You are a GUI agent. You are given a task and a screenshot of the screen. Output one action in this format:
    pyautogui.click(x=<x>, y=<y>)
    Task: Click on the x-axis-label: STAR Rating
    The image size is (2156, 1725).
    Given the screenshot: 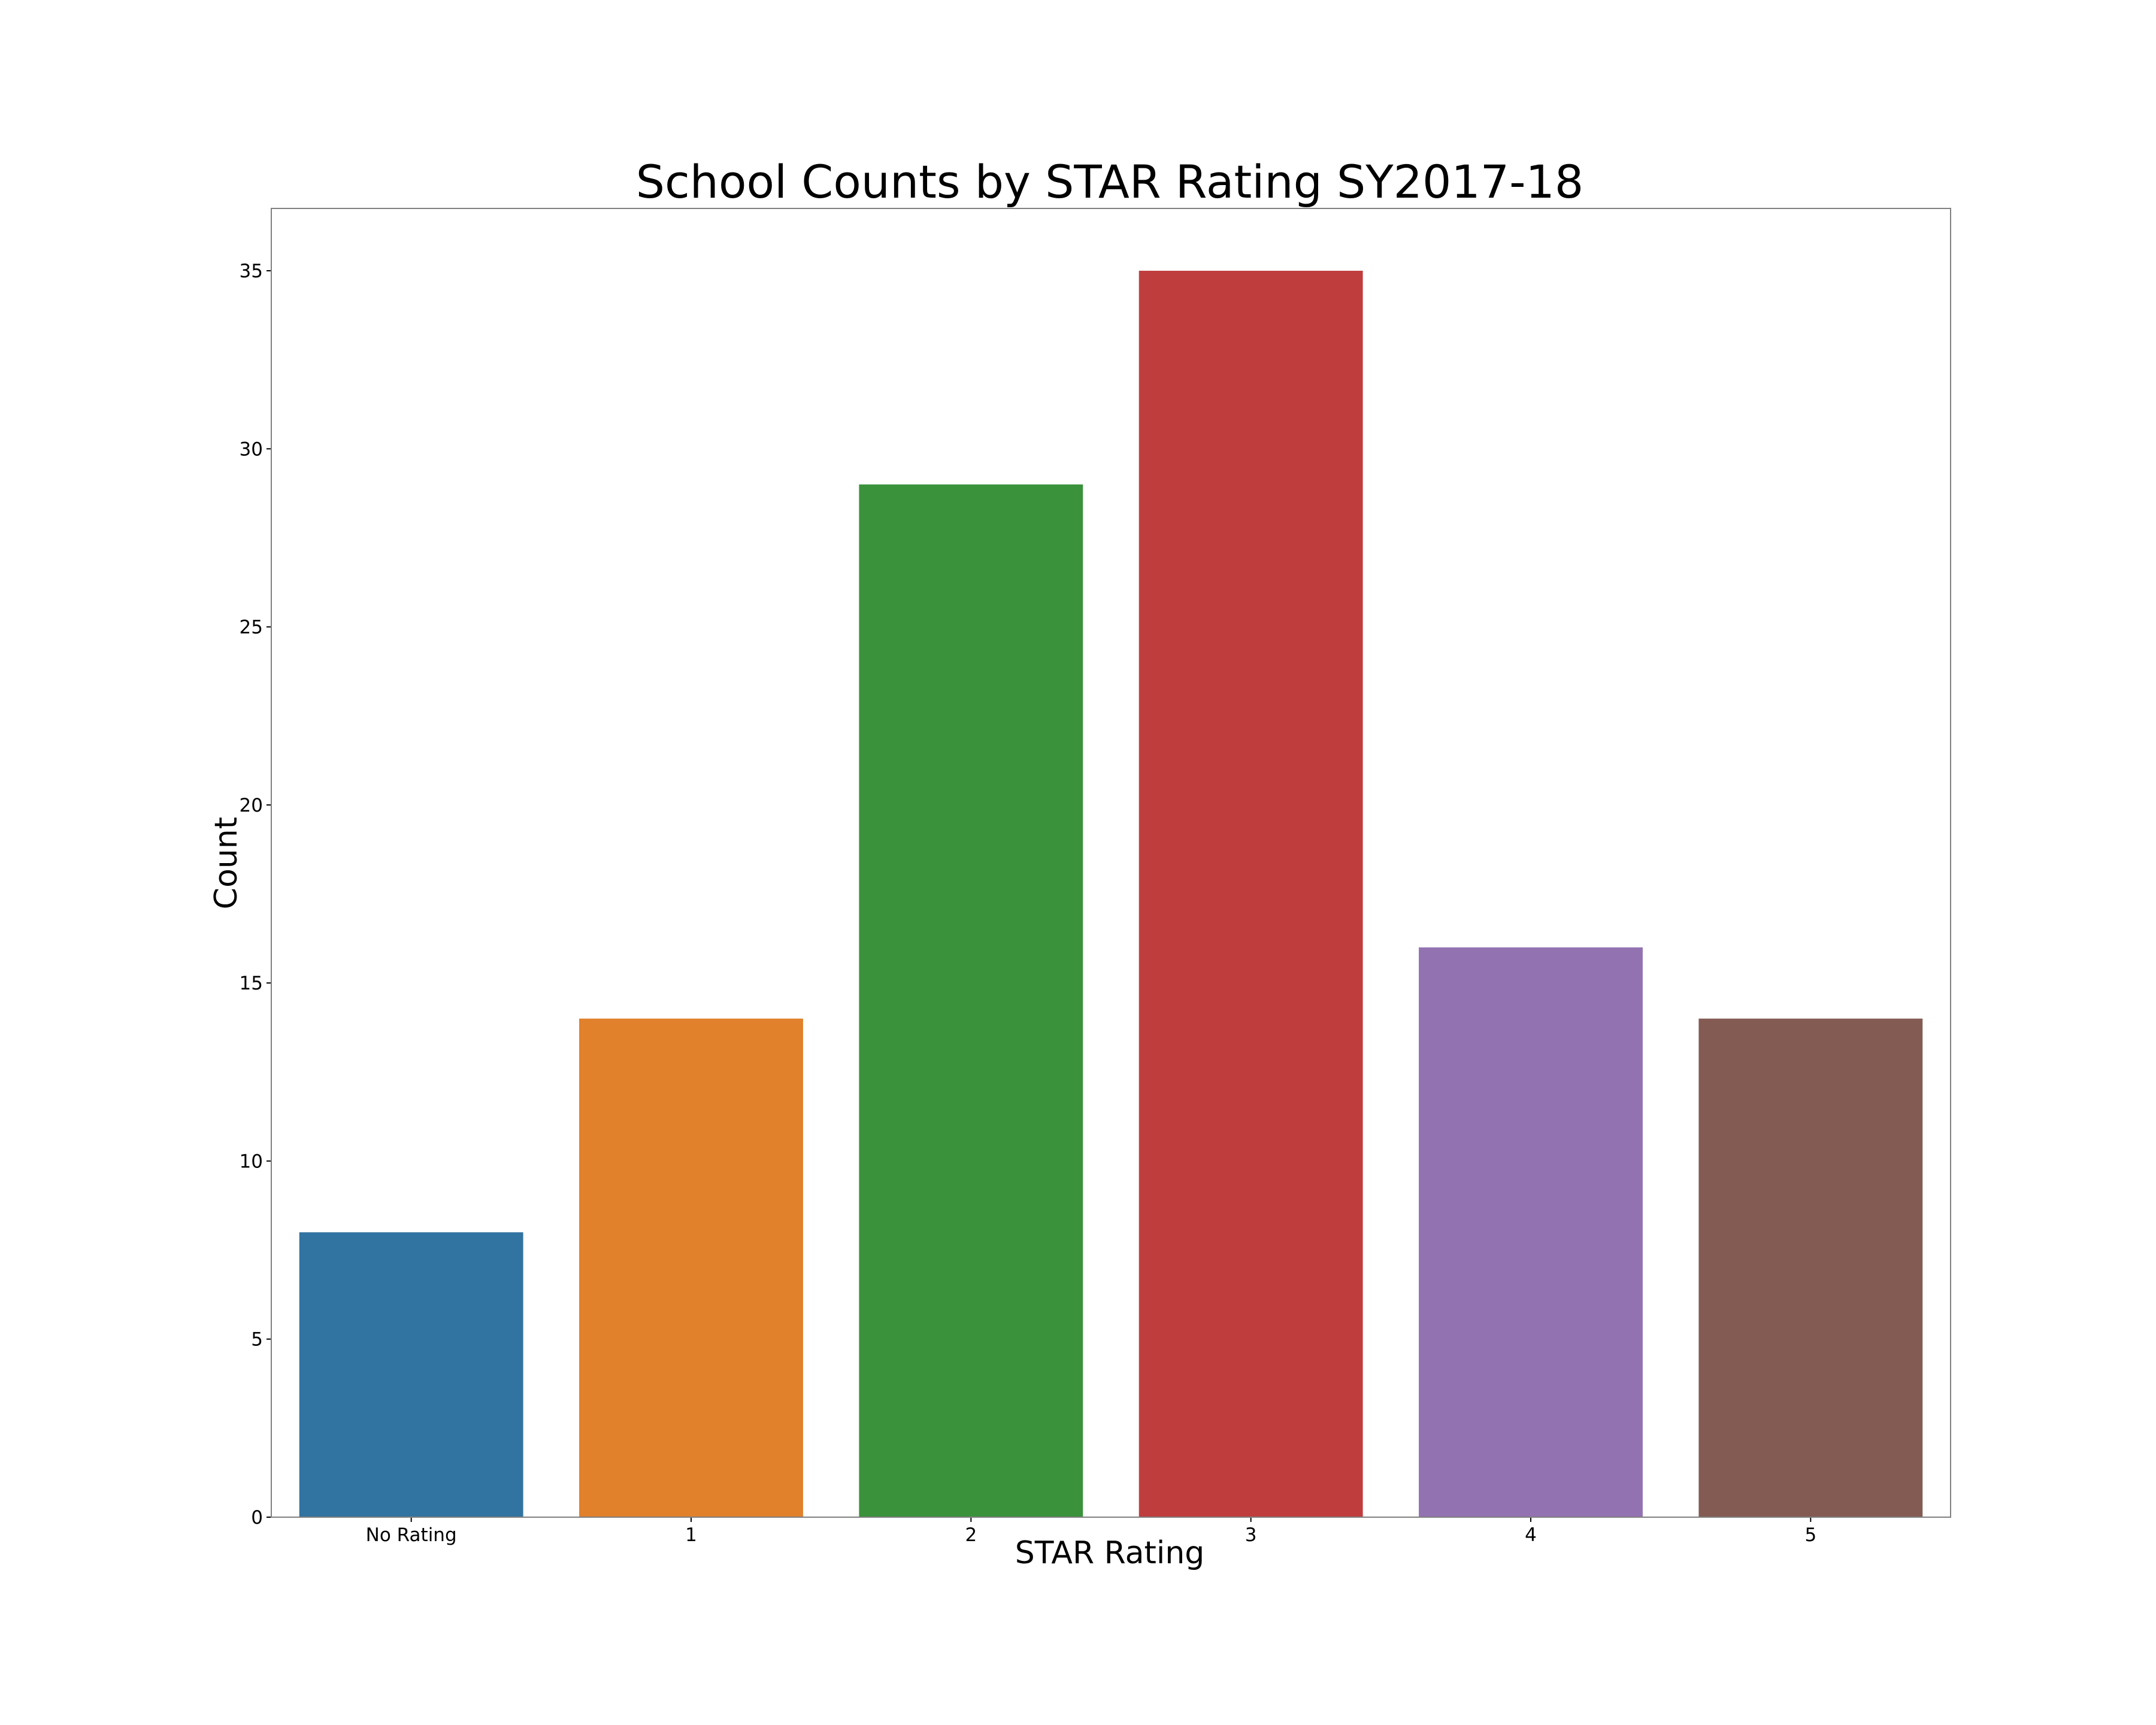 What is the action you would take?
    pyautogui.click(x=1110, y=1553)
    